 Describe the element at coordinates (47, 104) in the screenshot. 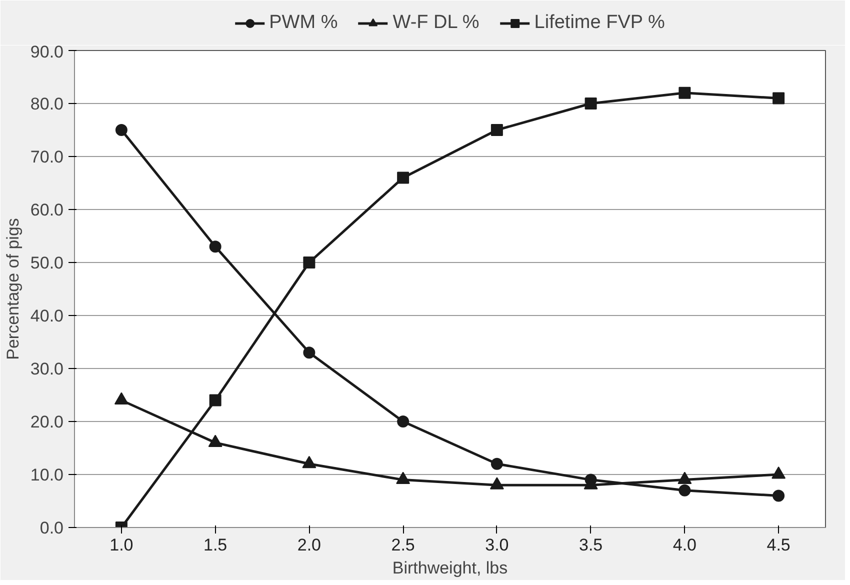

I see `y-tick-label: 80.0` at that location.